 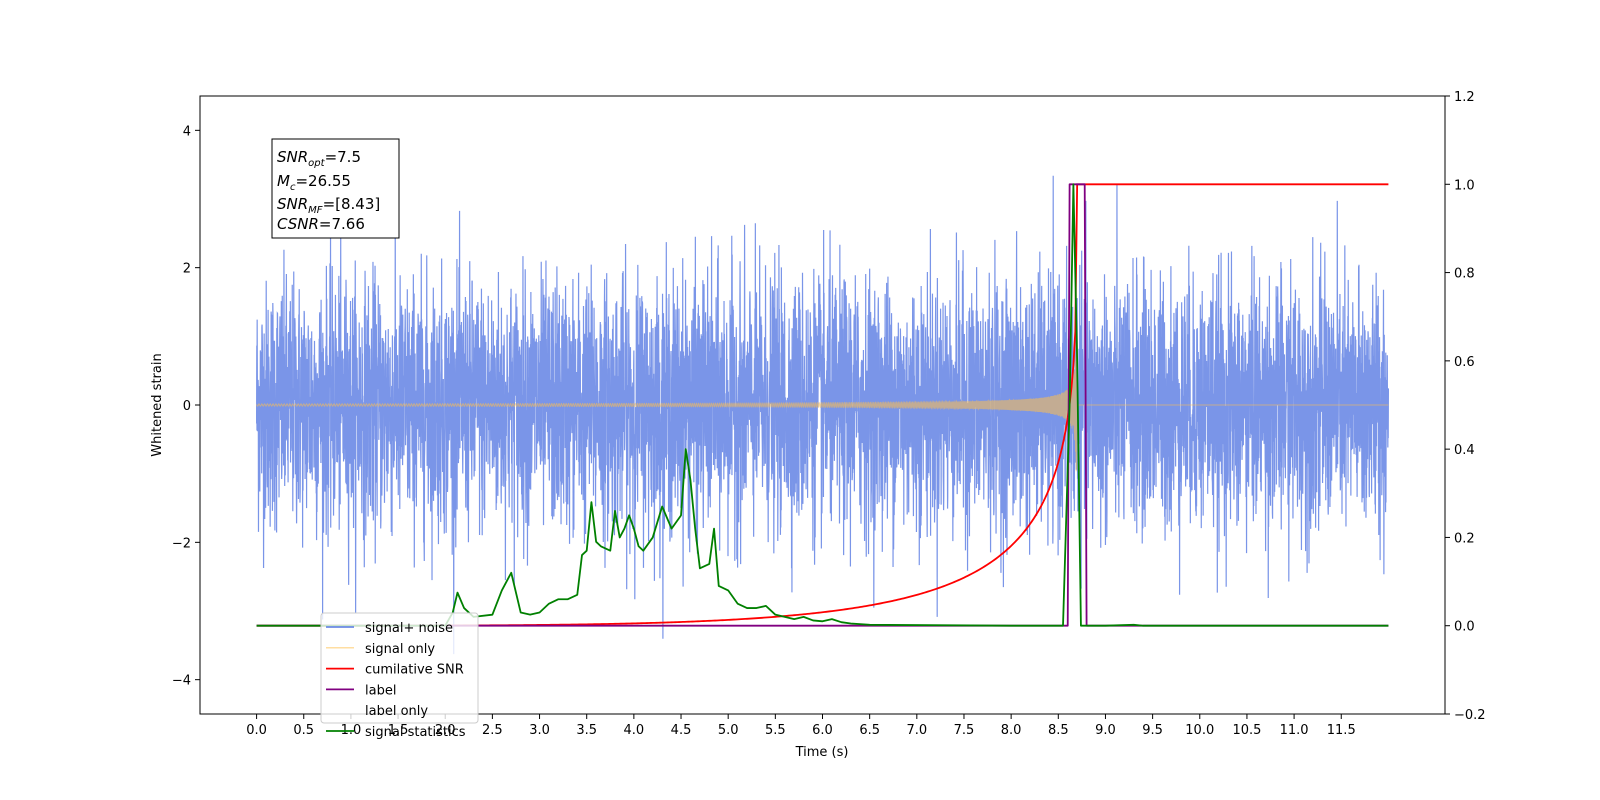 I want to click on right-tick-label: 0.0, so click(x=1464, y=627).